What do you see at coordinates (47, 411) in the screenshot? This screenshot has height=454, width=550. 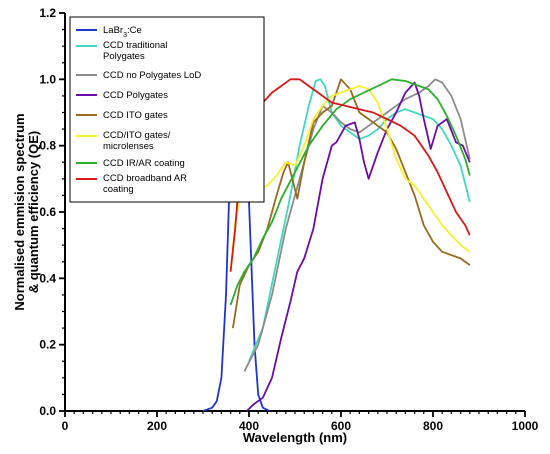 I see `y-tick-label: 0.0` at bounding box center [47, 411].